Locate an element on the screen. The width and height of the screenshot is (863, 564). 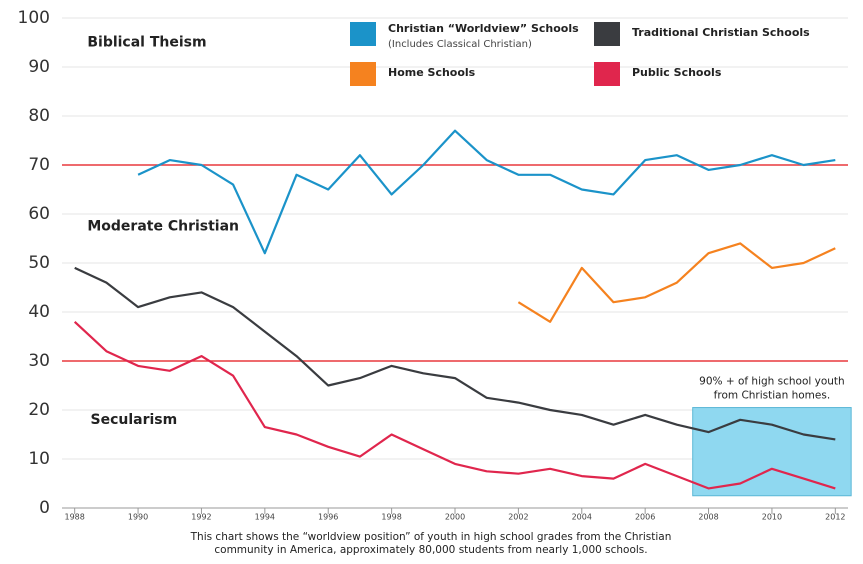
y-tick-label: 80 is located at coordinates (39, 116).